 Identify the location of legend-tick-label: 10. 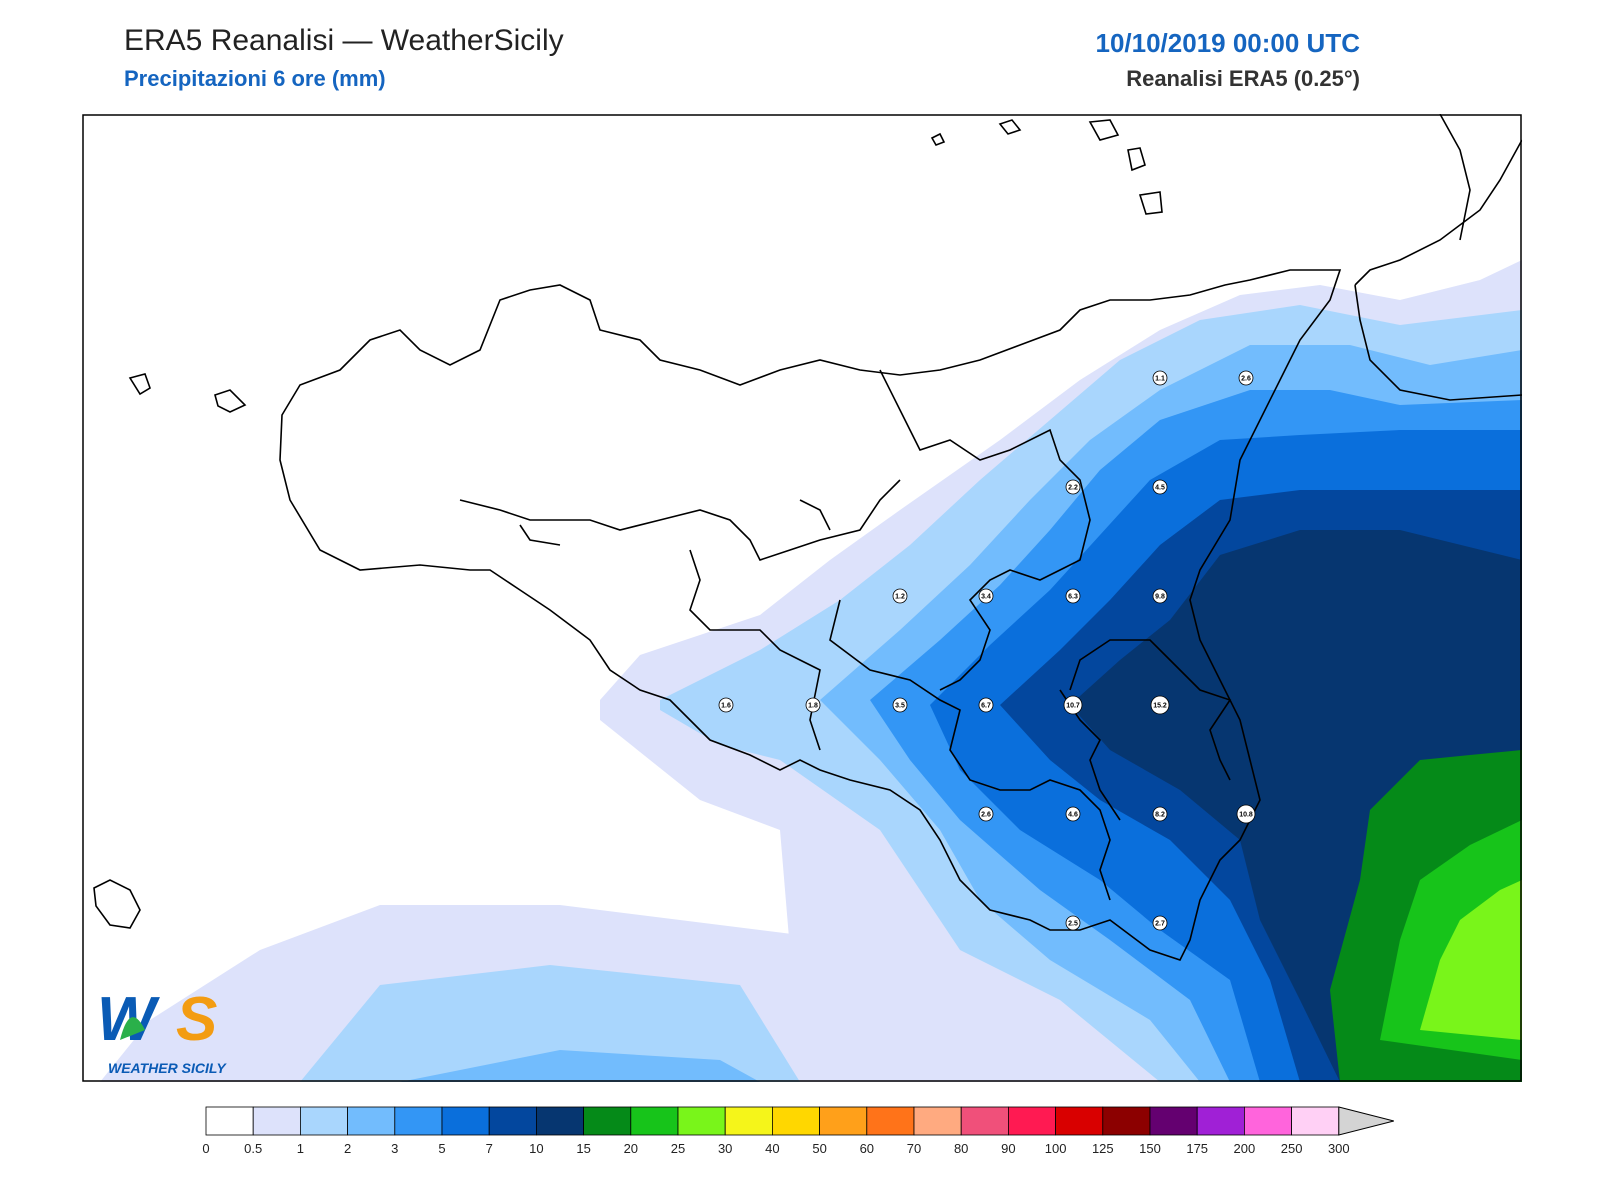
(536, 1148).